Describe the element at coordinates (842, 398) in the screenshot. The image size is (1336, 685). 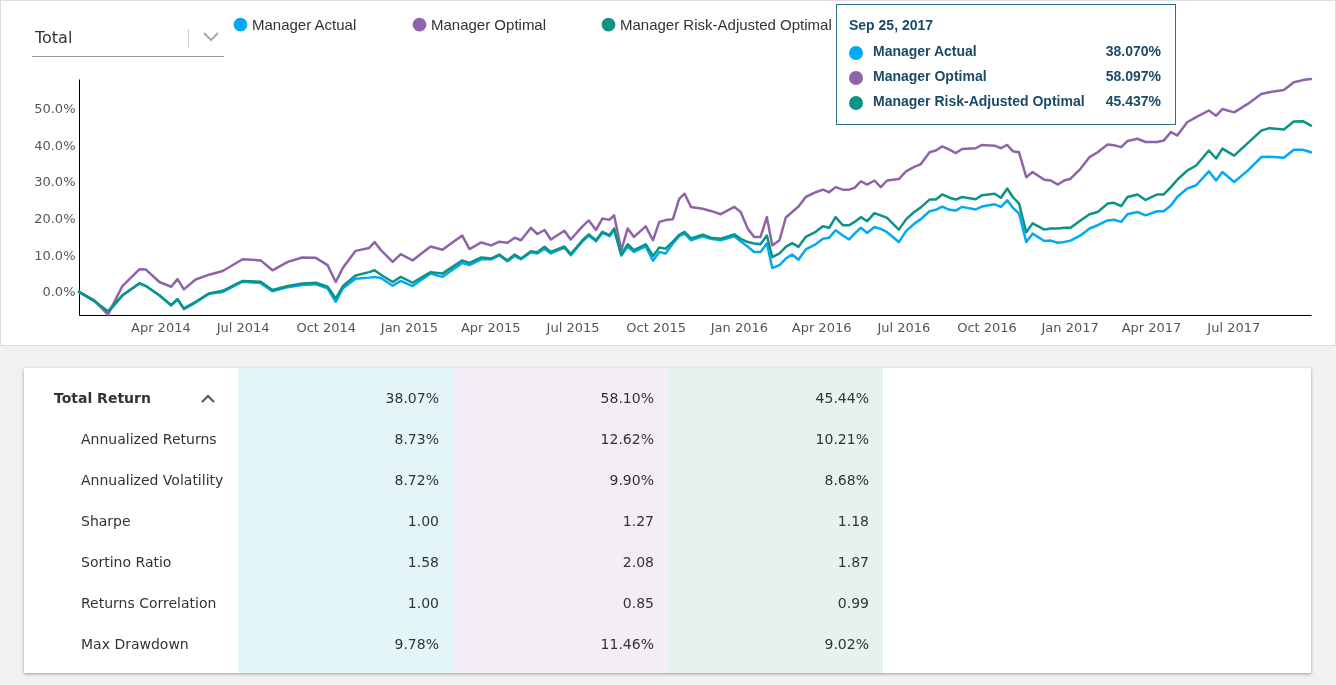
I see `text: 45.44%` at that location.